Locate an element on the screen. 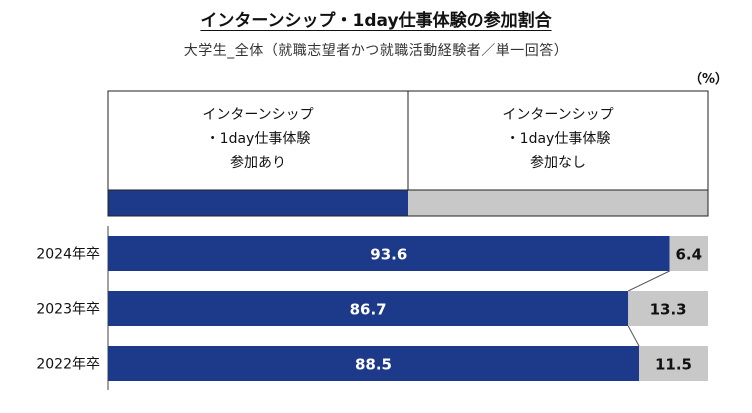  category-label: 2023年卒 is located at coordinates (68, 310).